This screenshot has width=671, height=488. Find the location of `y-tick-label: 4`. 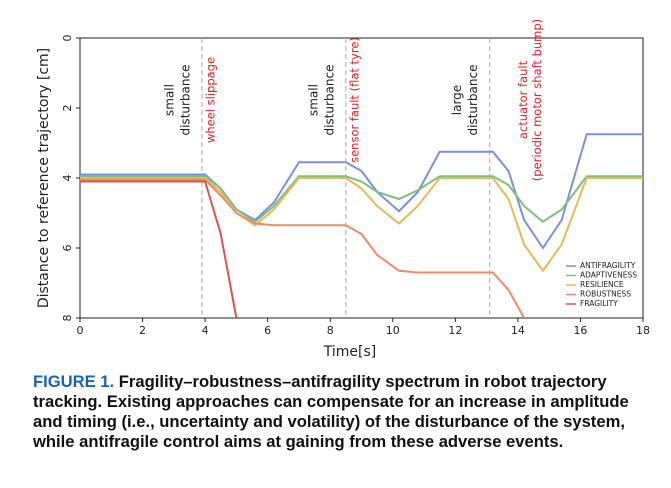

y-tick-label: 4 is located at coordinates (67, 178).